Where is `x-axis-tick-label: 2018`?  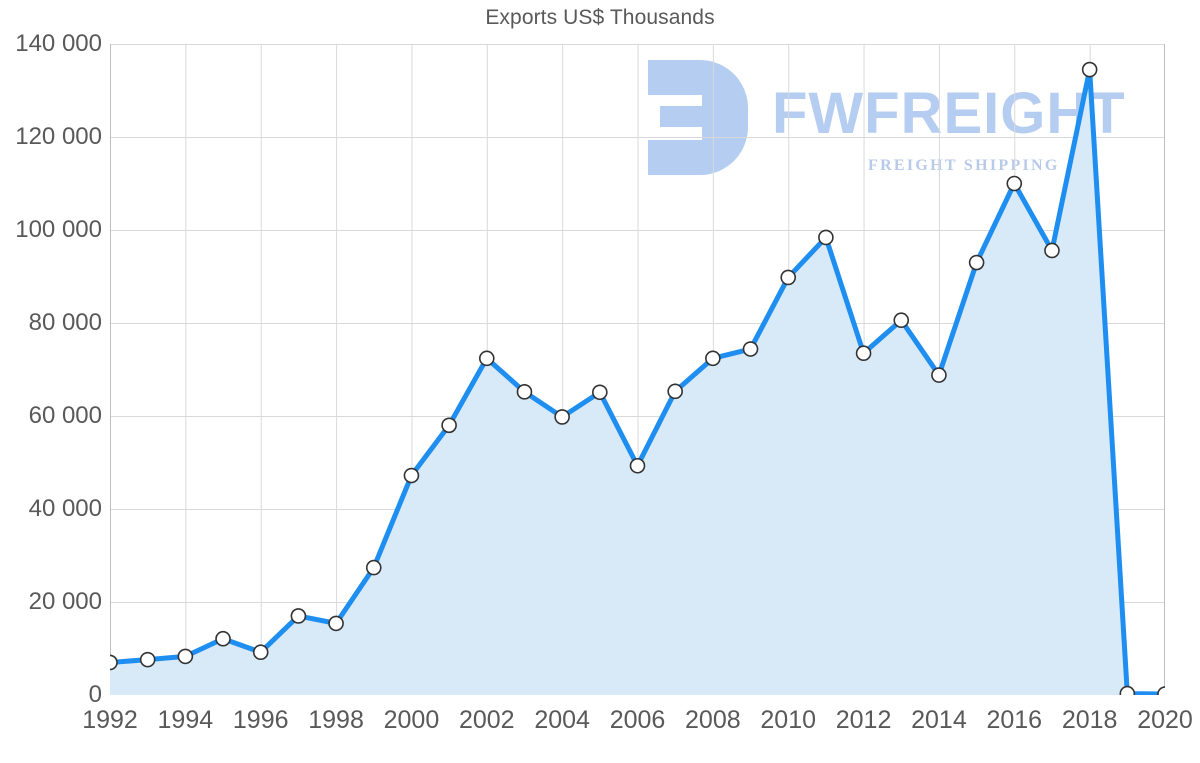
x-axis-tick-label: 2018 is located at coordinates (1089, 720).